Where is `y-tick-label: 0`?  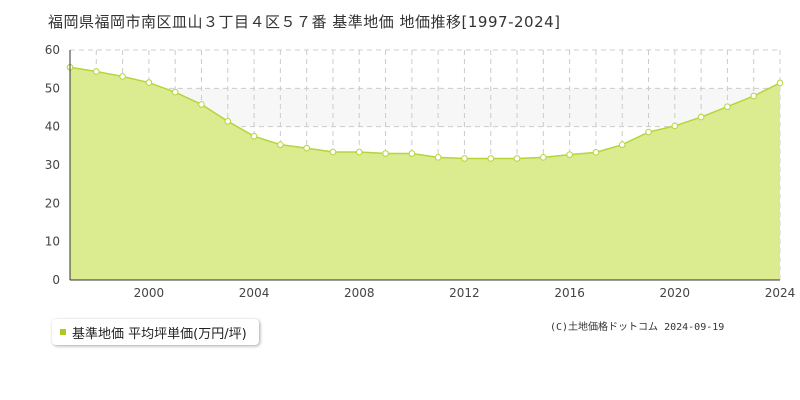 y-tick-label: 0 is located at coordinates (56, 280).